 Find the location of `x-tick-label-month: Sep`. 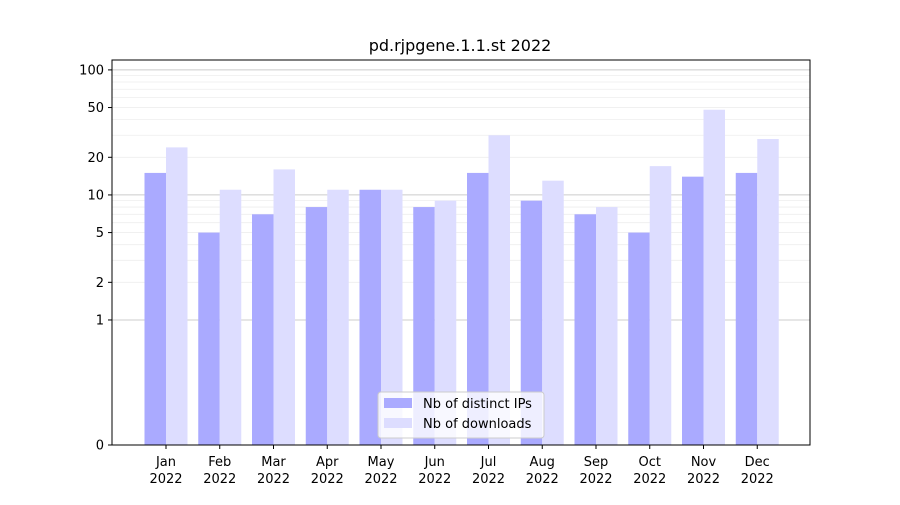

x-tick-label-month: Sep is located at coordinates (596, 462).